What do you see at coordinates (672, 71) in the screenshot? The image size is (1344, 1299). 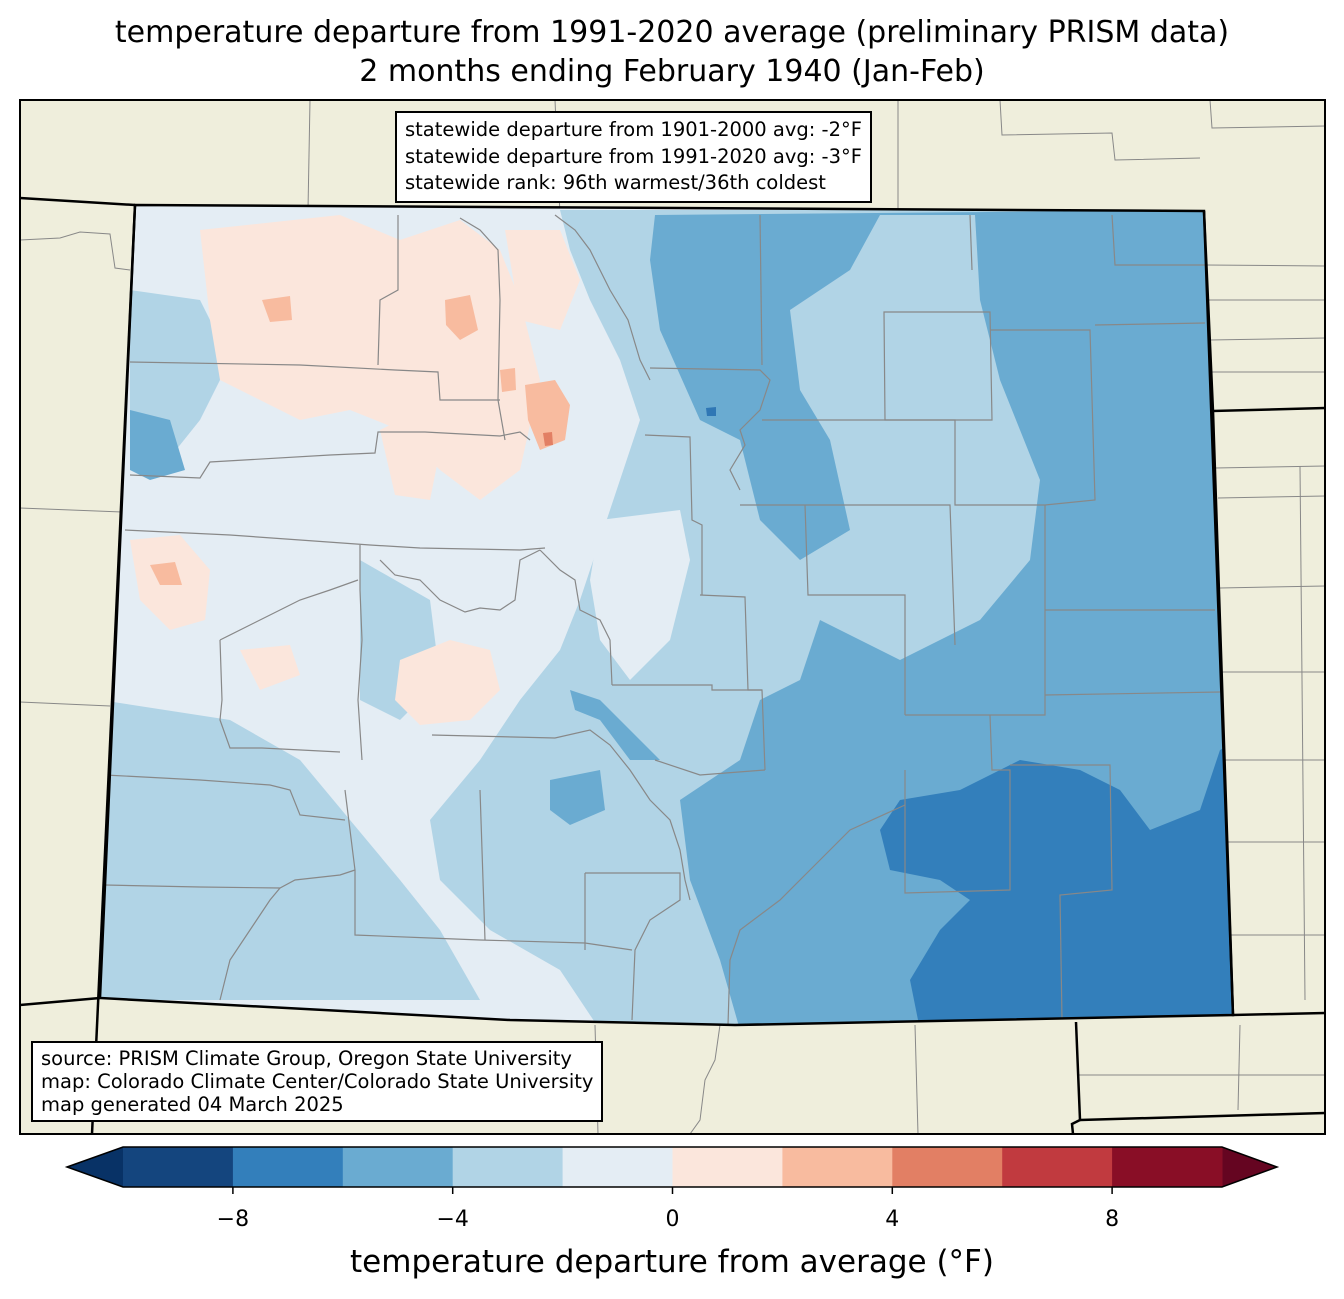 I see `chart-title-line-2: 2 months ending February 1940 (Jan-Feb)` at bounding box center [672, 71].